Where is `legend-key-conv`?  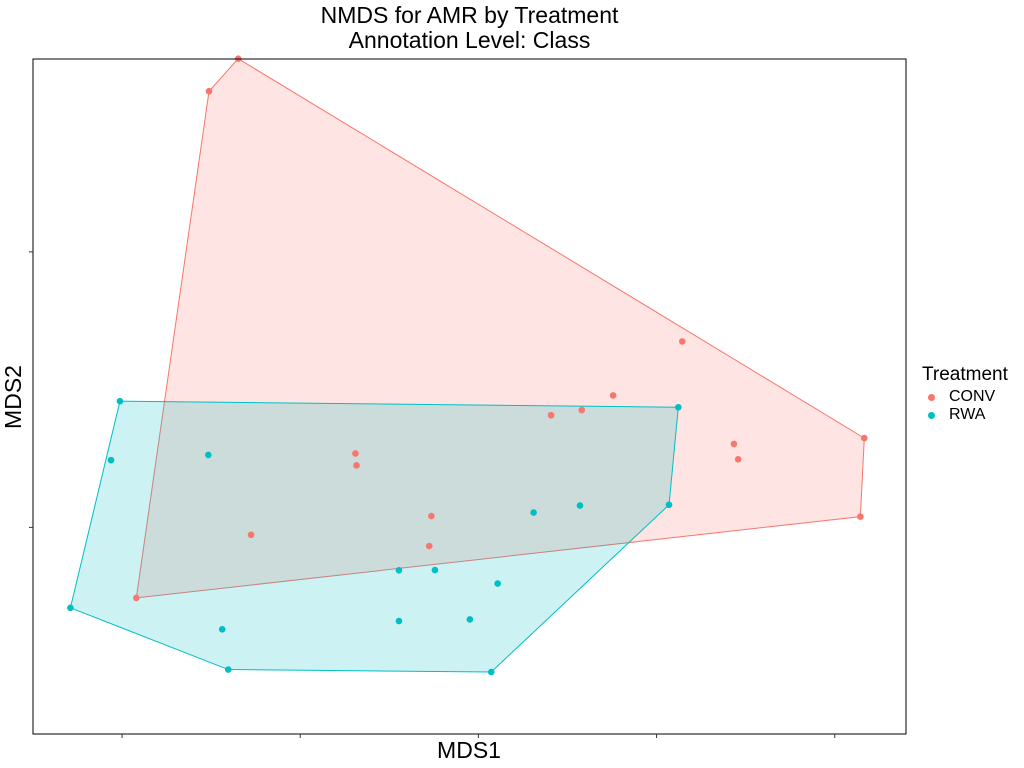
legend-key-conv is located at coordinates (931, 397).